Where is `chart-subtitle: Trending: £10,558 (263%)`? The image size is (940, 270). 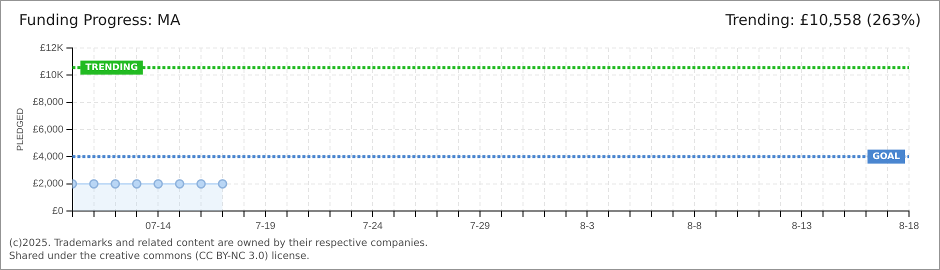
chart-subtitle: Trending: £10,558 (263%) is located at coordinates (823, 20).